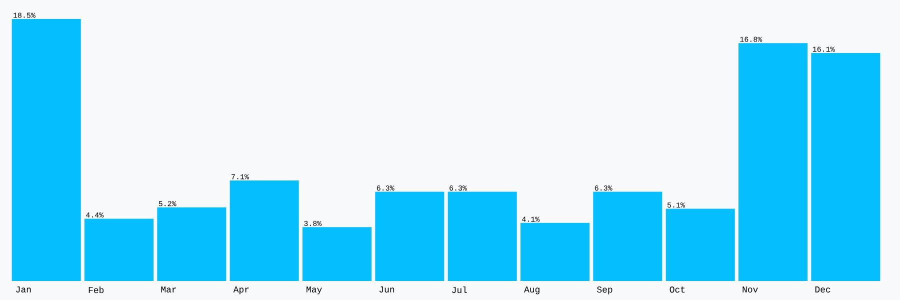  What do you see at coordinates (96, 290) in the screenshot?
I see `x-tick-label: Feb` at bounding box center [96, 290].